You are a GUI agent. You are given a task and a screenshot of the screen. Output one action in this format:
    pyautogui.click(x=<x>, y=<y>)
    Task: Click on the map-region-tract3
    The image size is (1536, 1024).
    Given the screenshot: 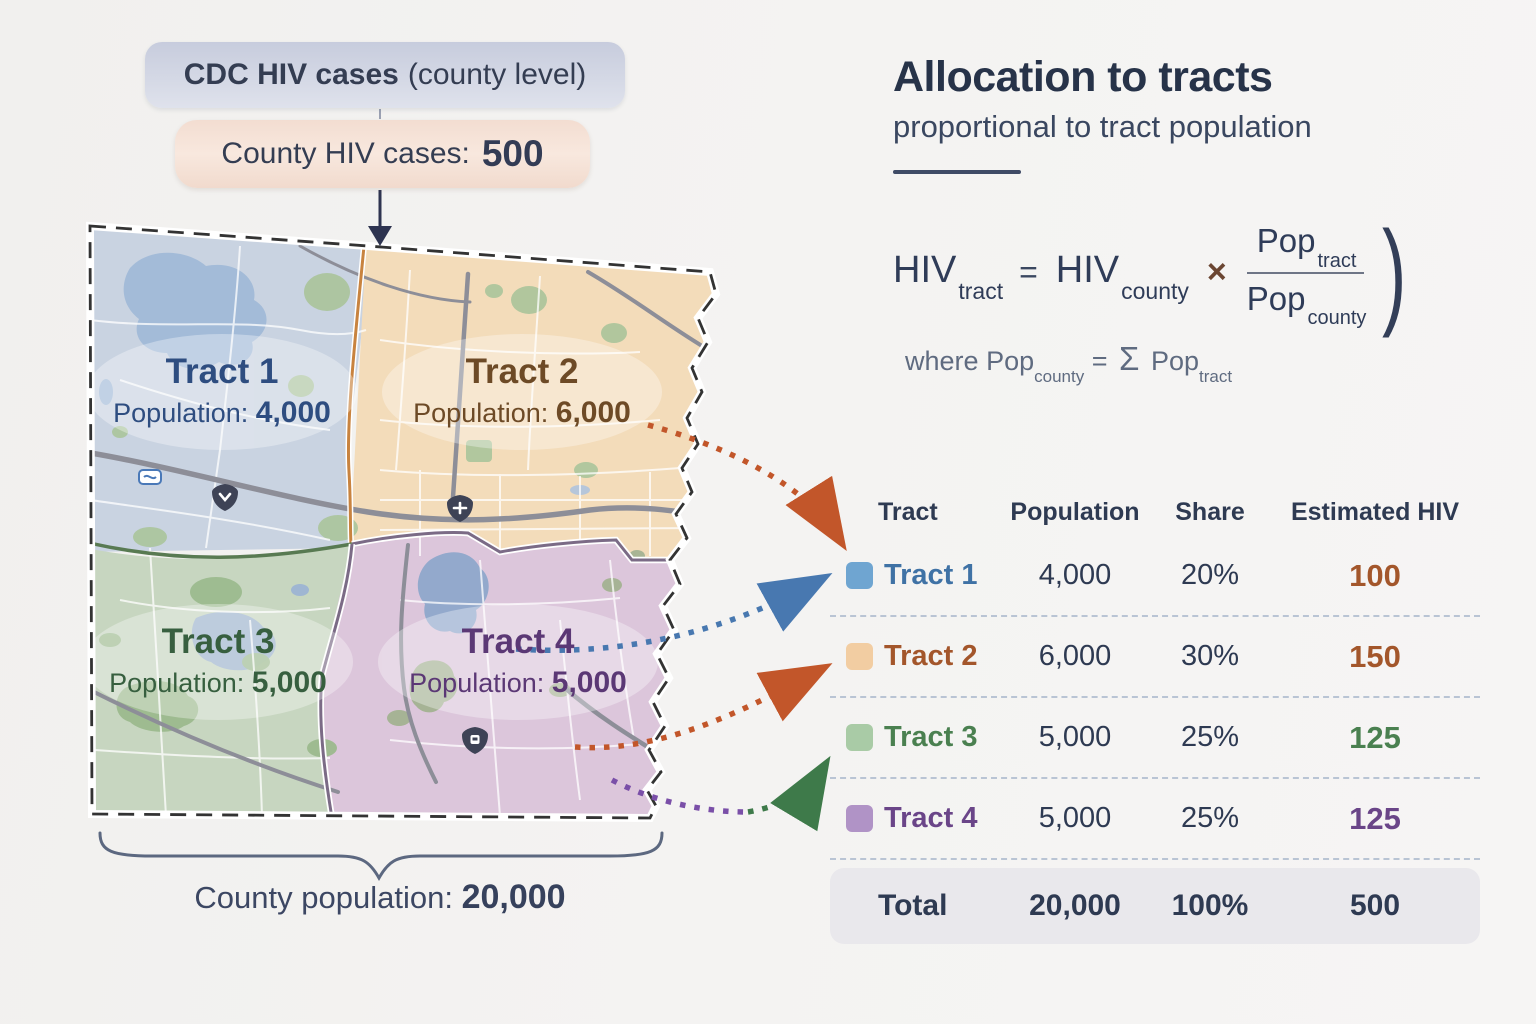 What is the action you would take?
    pyautogui.click(x=221, y=681)
    